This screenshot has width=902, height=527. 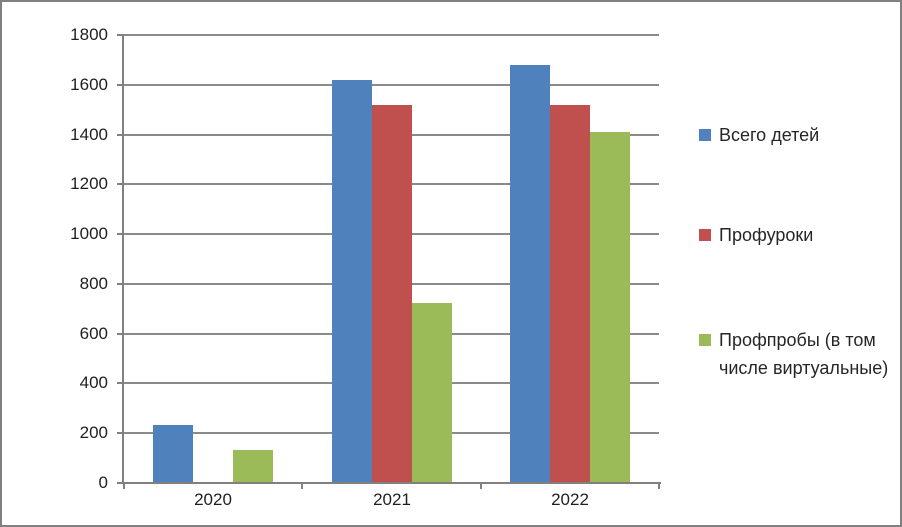 What do you see at coordinates (89, 134) in the screenshot?
I see `y-tick-label-1400: 1400` at bounding box center [89, 134].